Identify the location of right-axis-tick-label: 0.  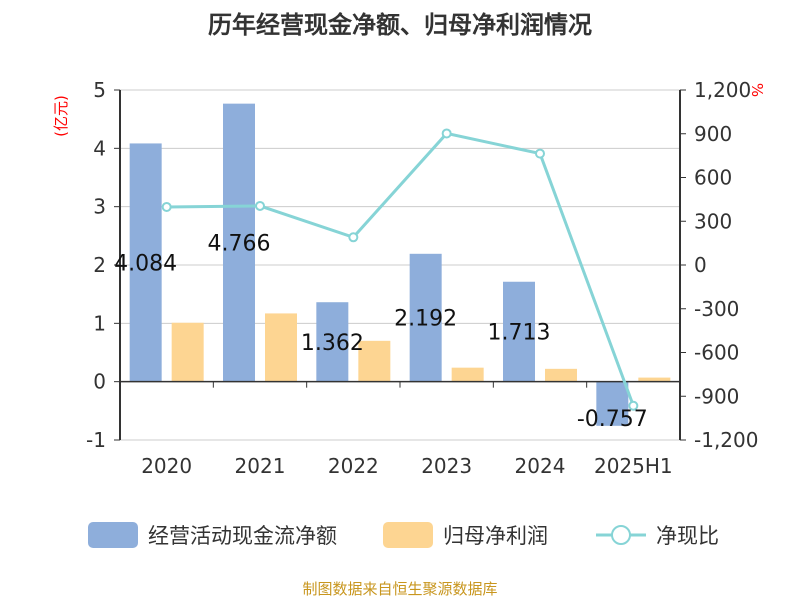
(700, 265).